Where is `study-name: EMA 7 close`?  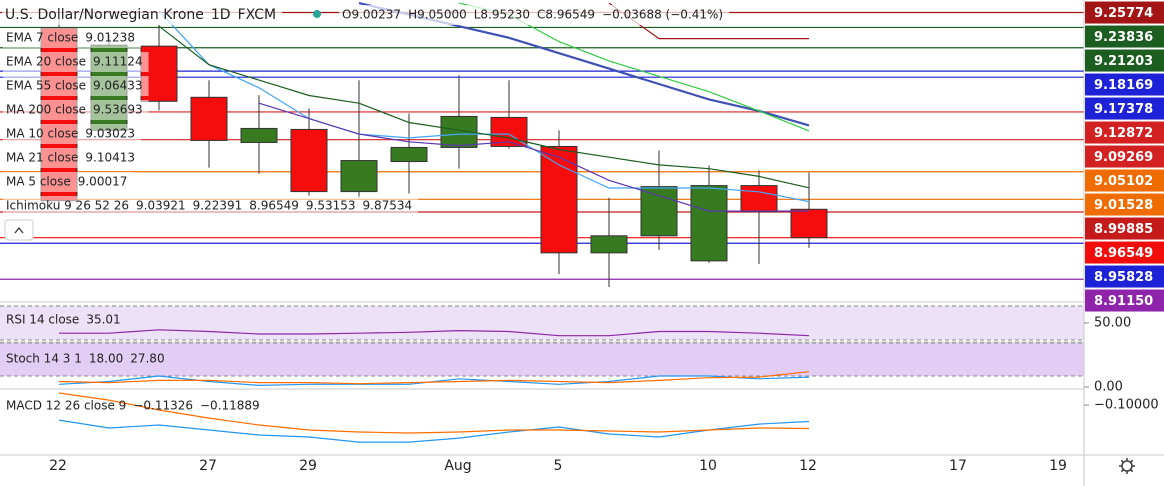
study-name: EMA 7 close is located at coordinates (42, 38).